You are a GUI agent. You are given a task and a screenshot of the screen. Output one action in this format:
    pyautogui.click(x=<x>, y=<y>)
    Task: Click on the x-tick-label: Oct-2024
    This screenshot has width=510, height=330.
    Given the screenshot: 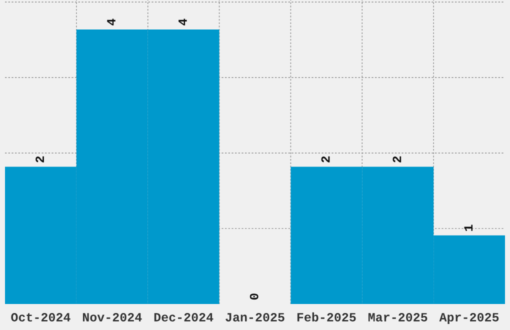 What is the action you would take?
    pyautogui.click(x=40, y=317)
    